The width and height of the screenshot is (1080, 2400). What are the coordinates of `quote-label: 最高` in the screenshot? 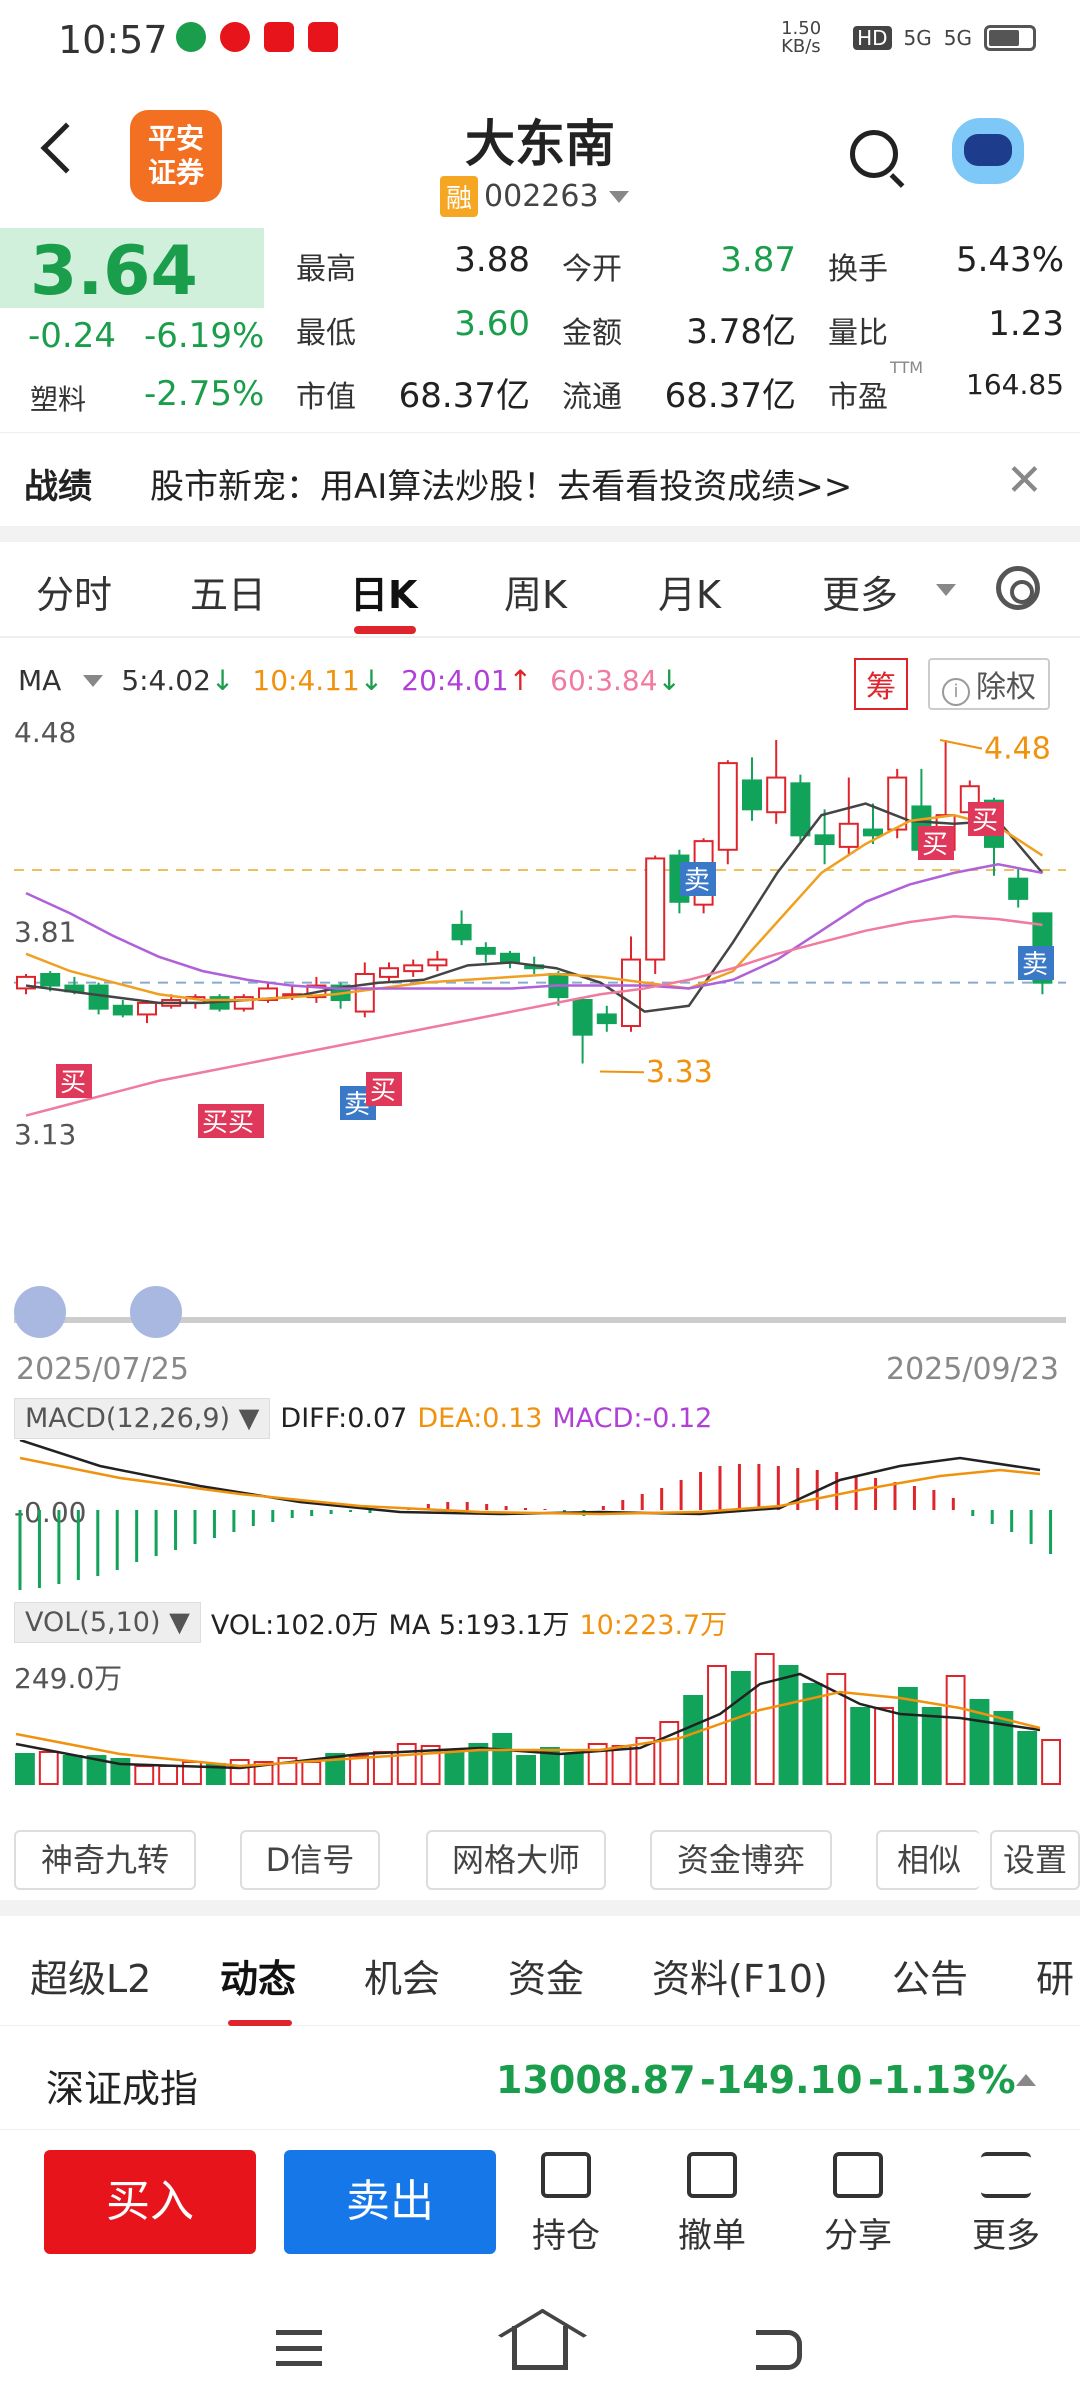 It's located at (326, 269).